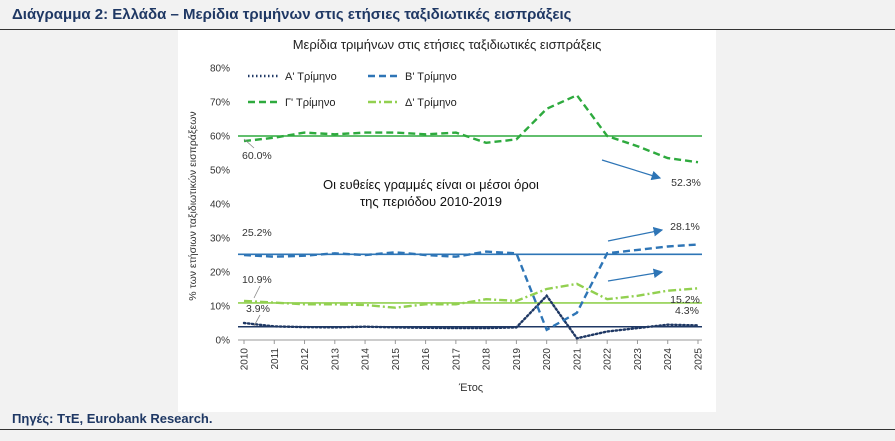 The image size is (895, 441). I want to click on x-tick-label: 2023, so click(638, 359).